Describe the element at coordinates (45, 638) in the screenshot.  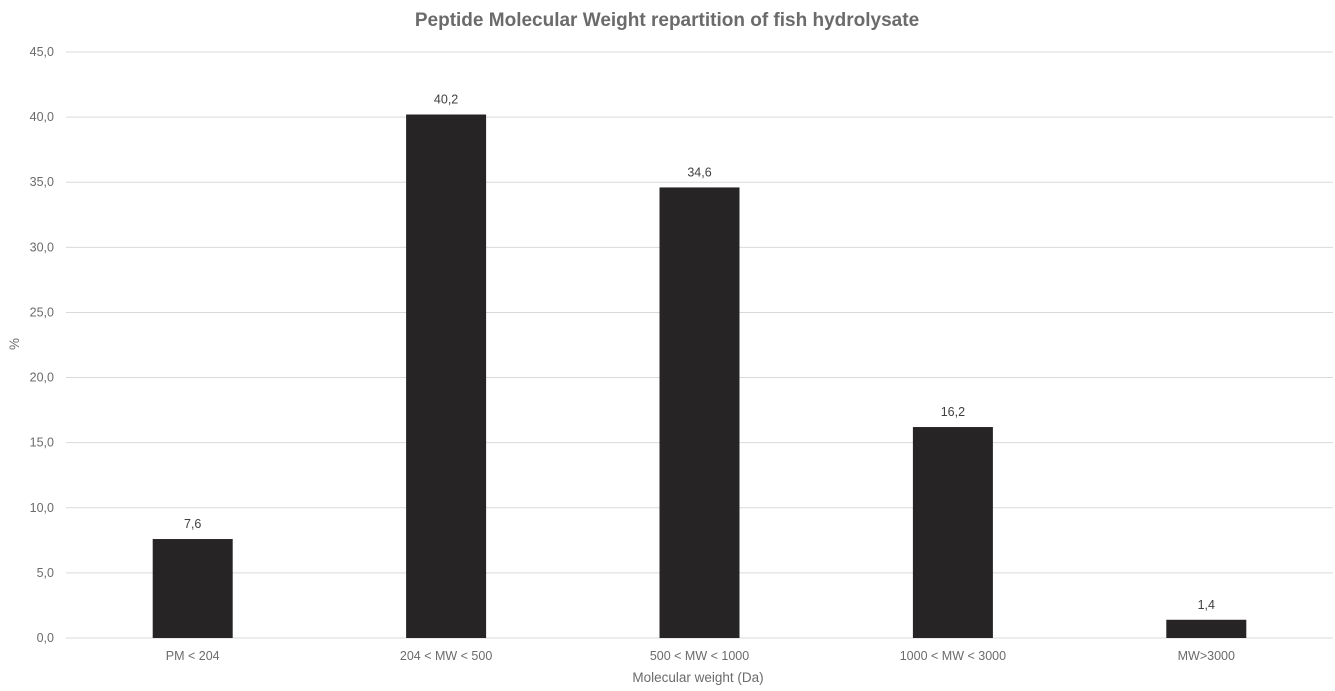
I see `y-tick-label: 0,0` at that location.